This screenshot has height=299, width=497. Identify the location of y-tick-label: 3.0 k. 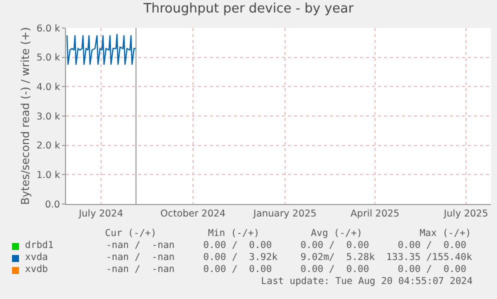
(48, 116).